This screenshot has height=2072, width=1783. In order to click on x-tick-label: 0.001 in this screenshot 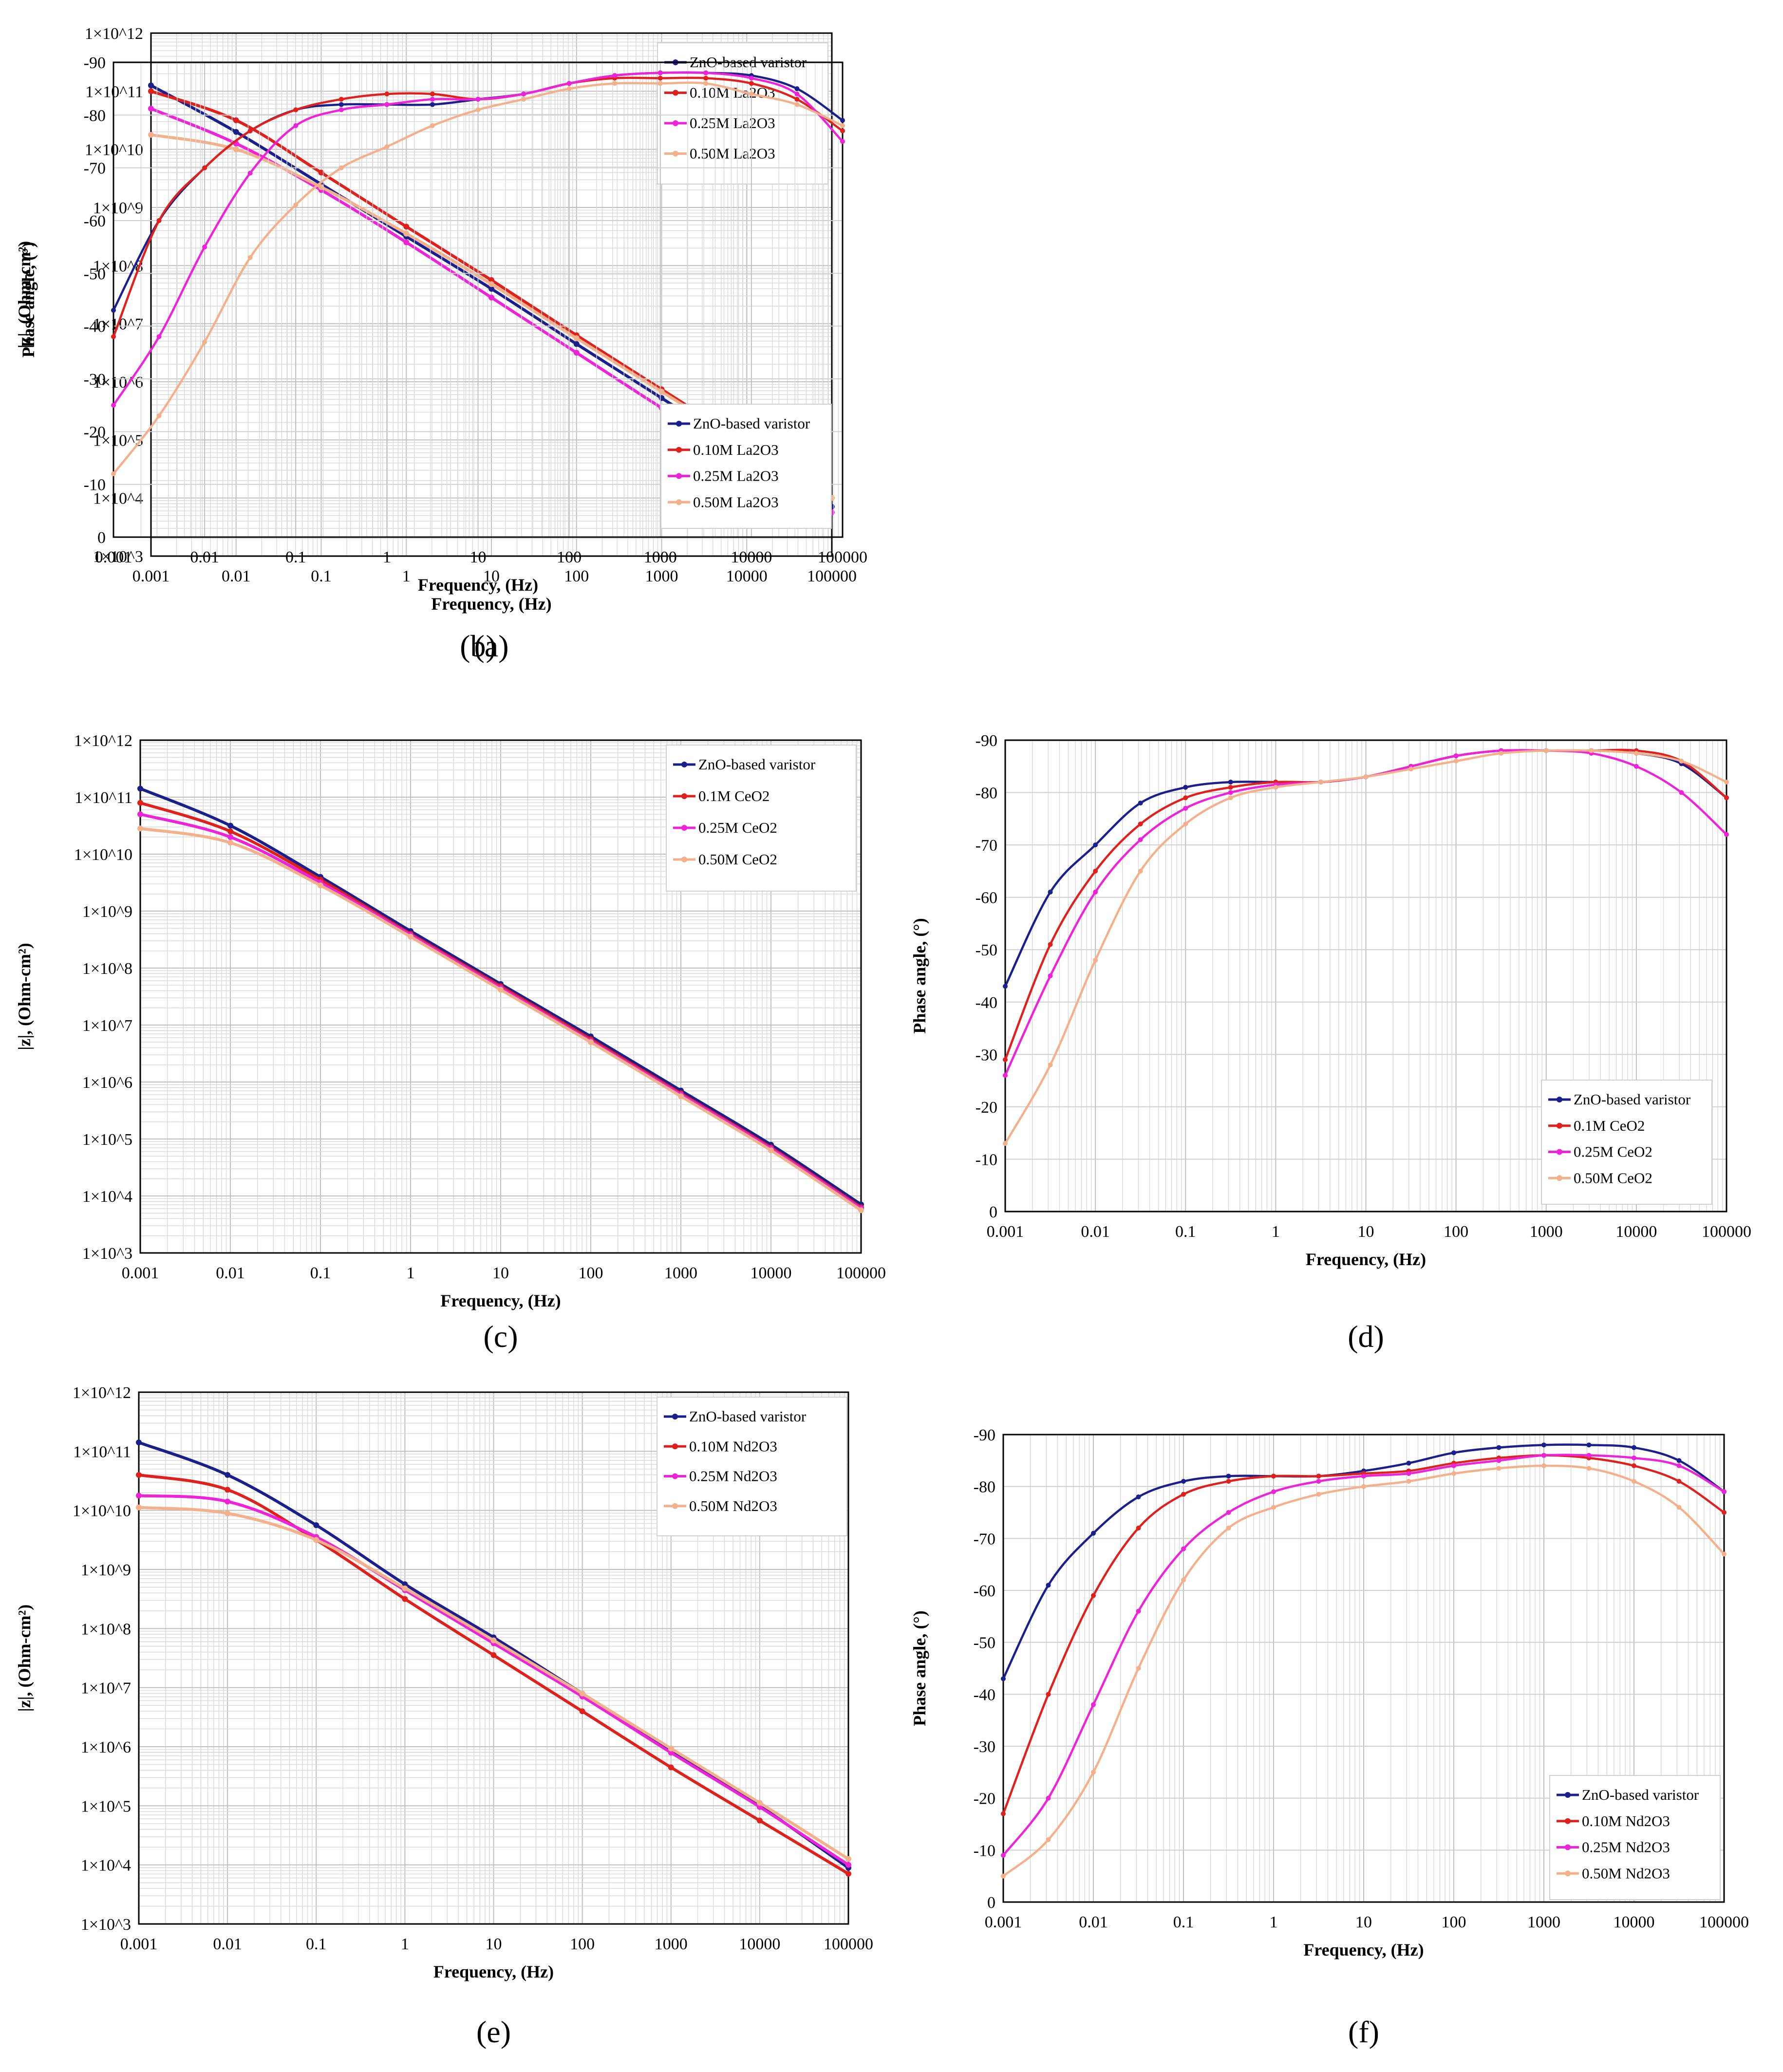, I will do `click(151, 576)`.